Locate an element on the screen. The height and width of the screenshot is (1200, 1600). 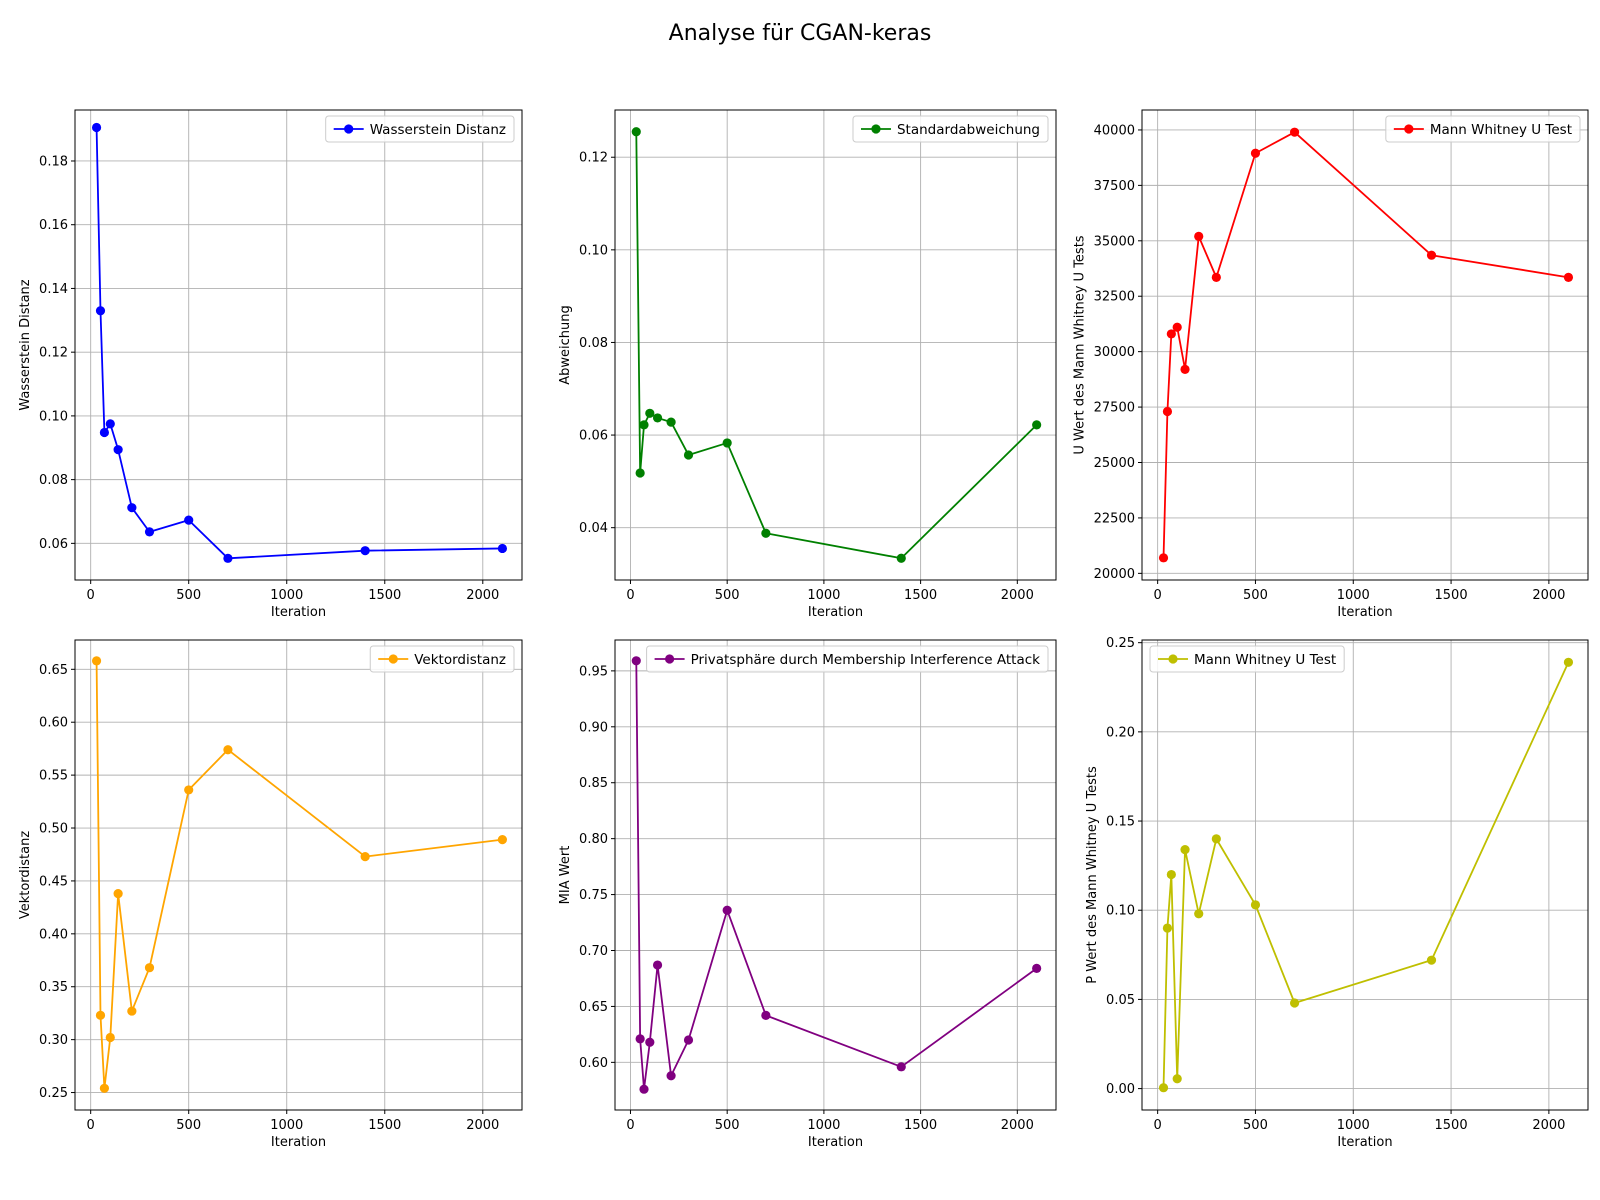
y-tick-label: 0.00 is located at coordinates (1120, 1089).